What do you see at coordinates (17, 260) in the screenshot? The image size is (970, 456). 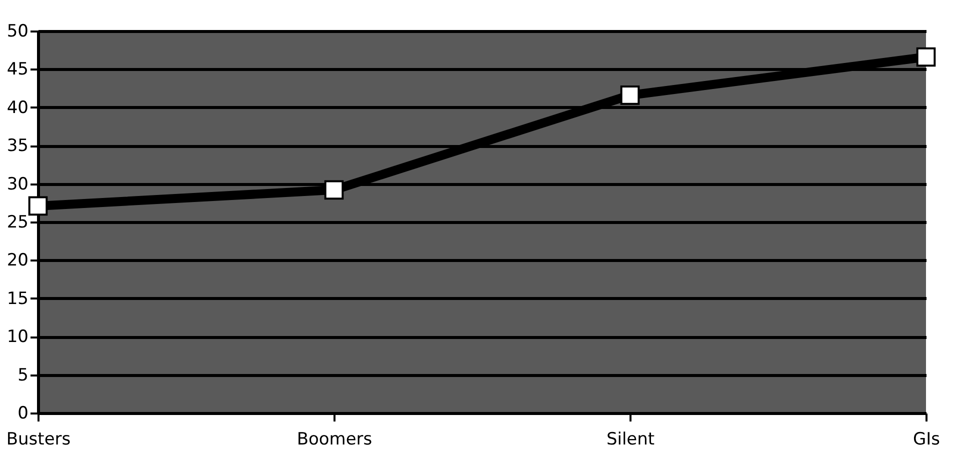 I see `y-tick-label: 20` at bounding box center [17, 260].